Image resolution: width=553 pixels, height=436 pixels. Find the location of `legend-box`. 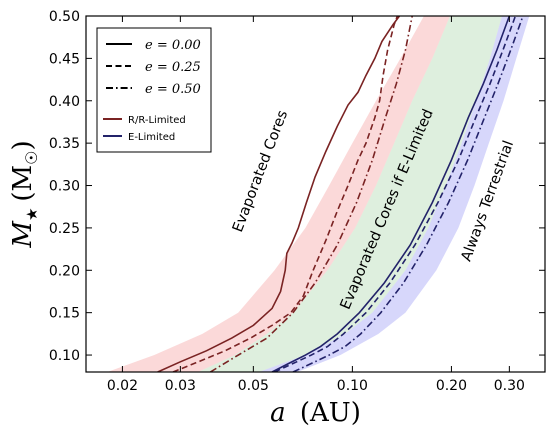

legend-box is located at coordinates (154, 90).